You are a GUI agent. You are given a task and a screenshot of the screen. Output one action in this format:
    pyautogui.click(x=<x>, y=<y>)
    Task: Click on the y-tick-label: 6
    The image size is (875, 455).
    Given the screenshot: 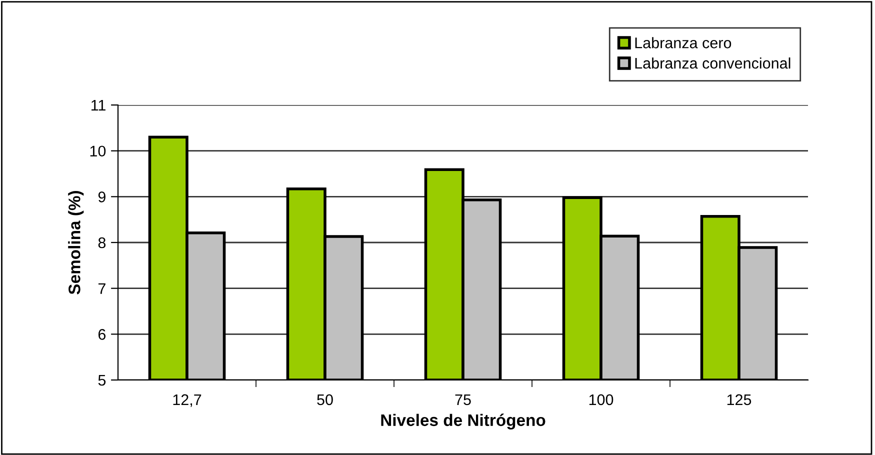 What is the action you would take?
    pyautogui.click(x=102, y=334)
    